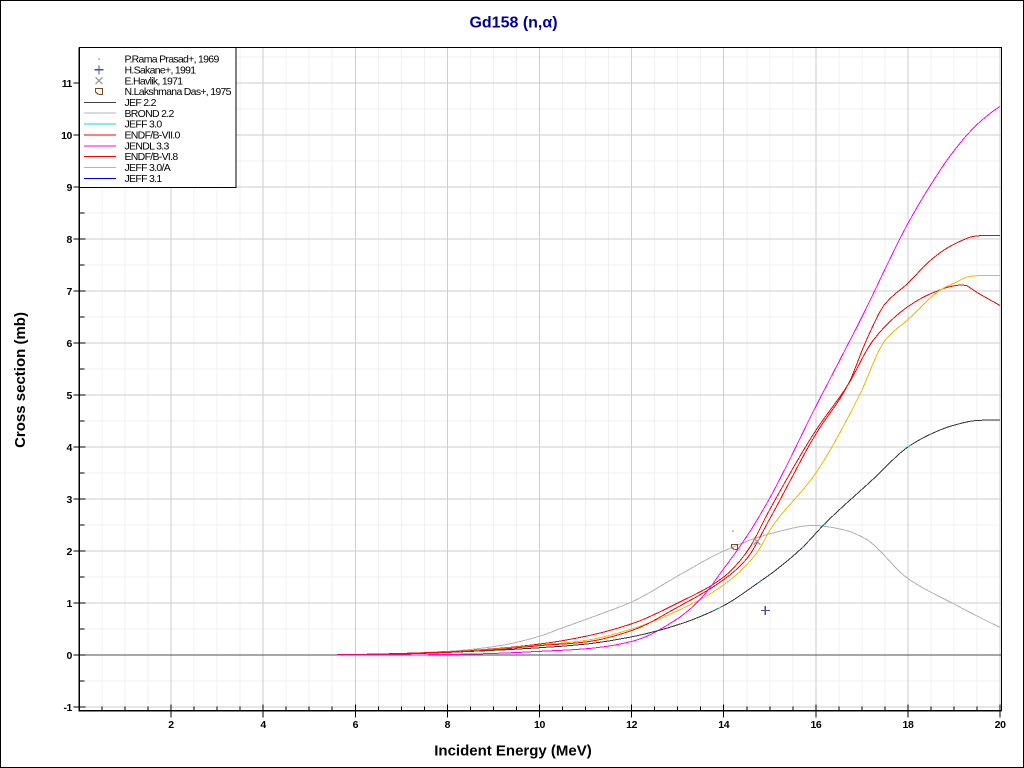 The height and width of the screenshot is (768, 1024). What do you see at coordinates (67, 708) in the screenshot?
I see `svg-text: -1` at bounding box center [67, 708].